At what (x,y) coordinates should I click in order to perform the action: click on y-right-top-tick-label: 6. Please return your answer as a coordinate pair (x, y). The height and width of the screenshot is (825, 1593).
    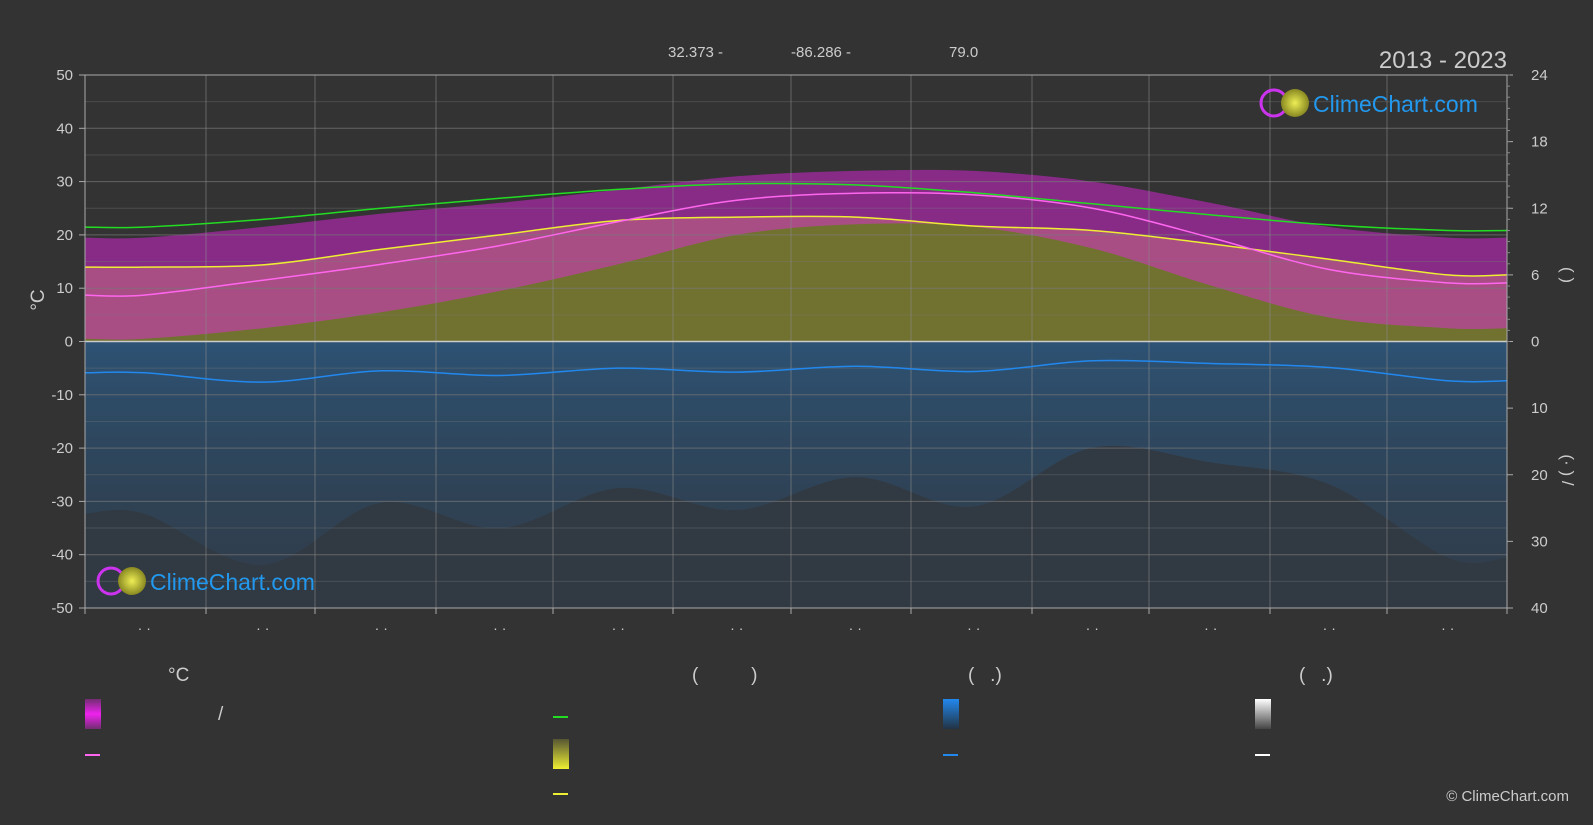
    Looking at the image, I should click on (1535, 275).